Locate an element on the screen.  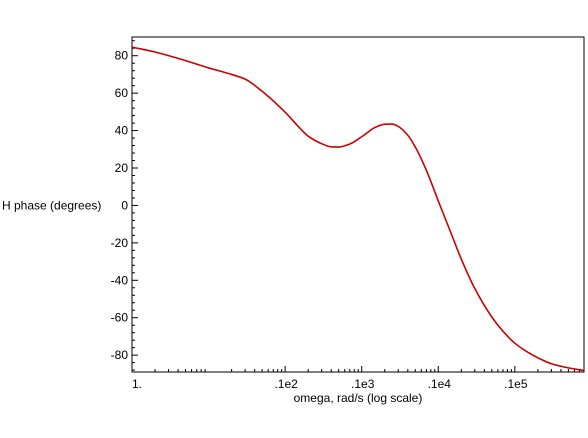
y-tick-label: 20 is located at coordinates (122, 168).